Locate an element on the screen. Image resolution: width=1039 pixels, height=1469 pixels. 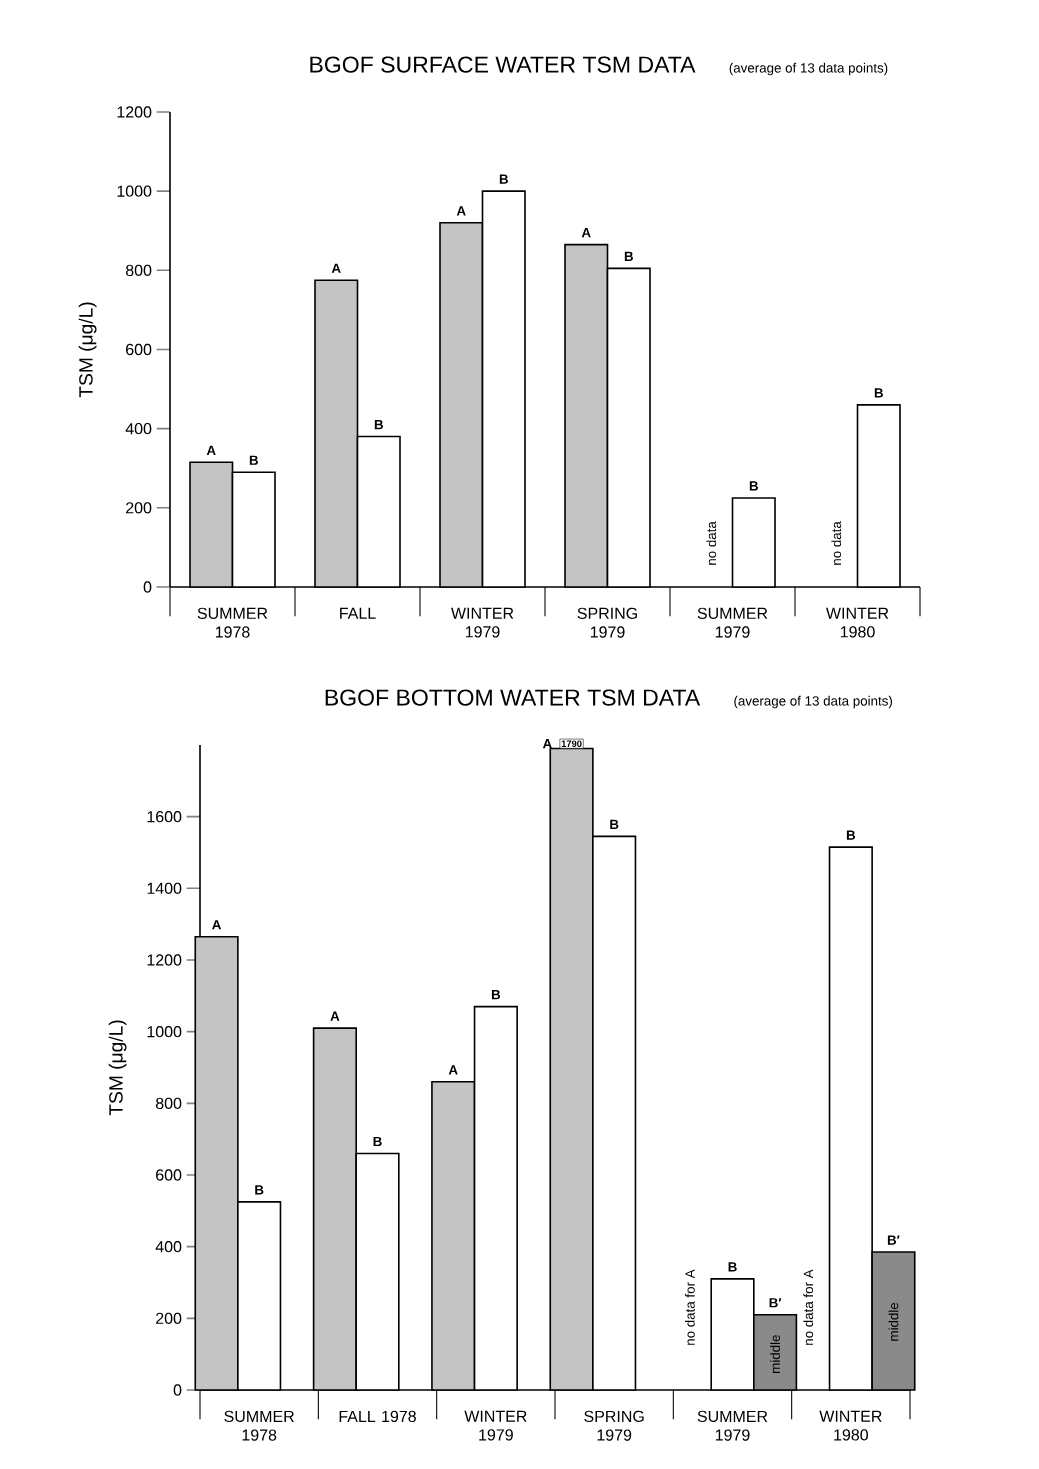
x-tick-label: FALL is located at coordinates (358, 613).